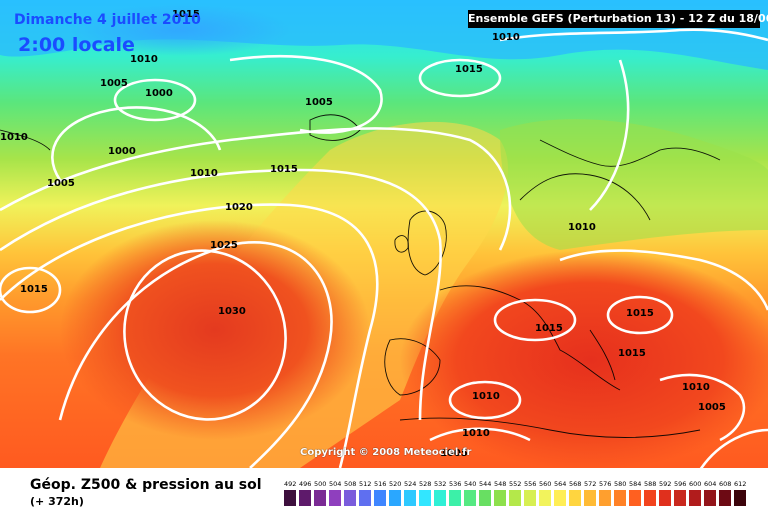 The image size is (768, 512). Describe the element at coordinates (76, 45) in the screenshot. I see `forecast-time: 2:00 locale` at that location.